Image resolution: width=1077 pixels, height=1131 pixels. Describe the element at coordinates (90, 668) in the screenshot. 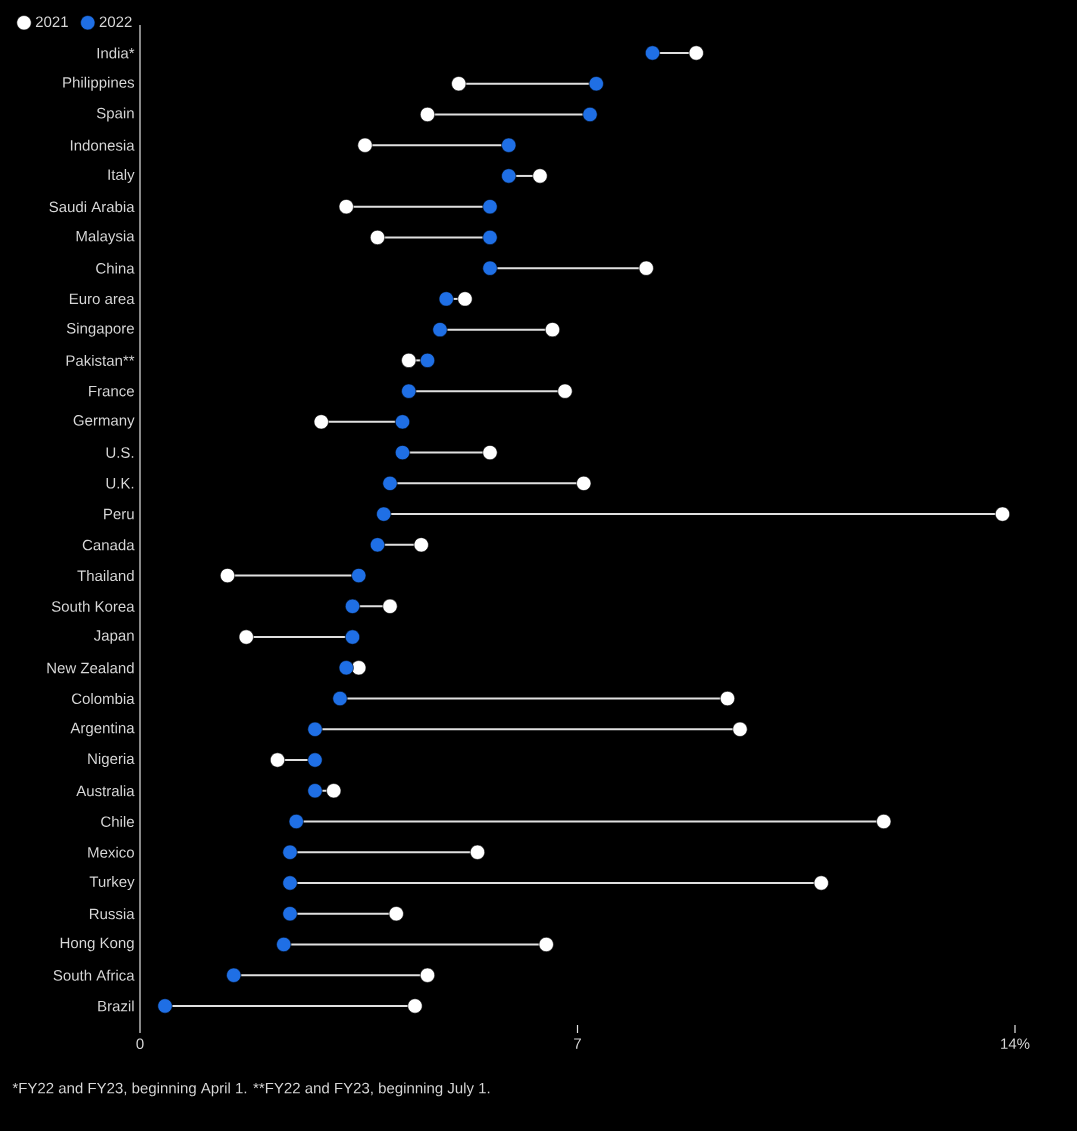

I see `y-tick-label: New Zealand` at that location.